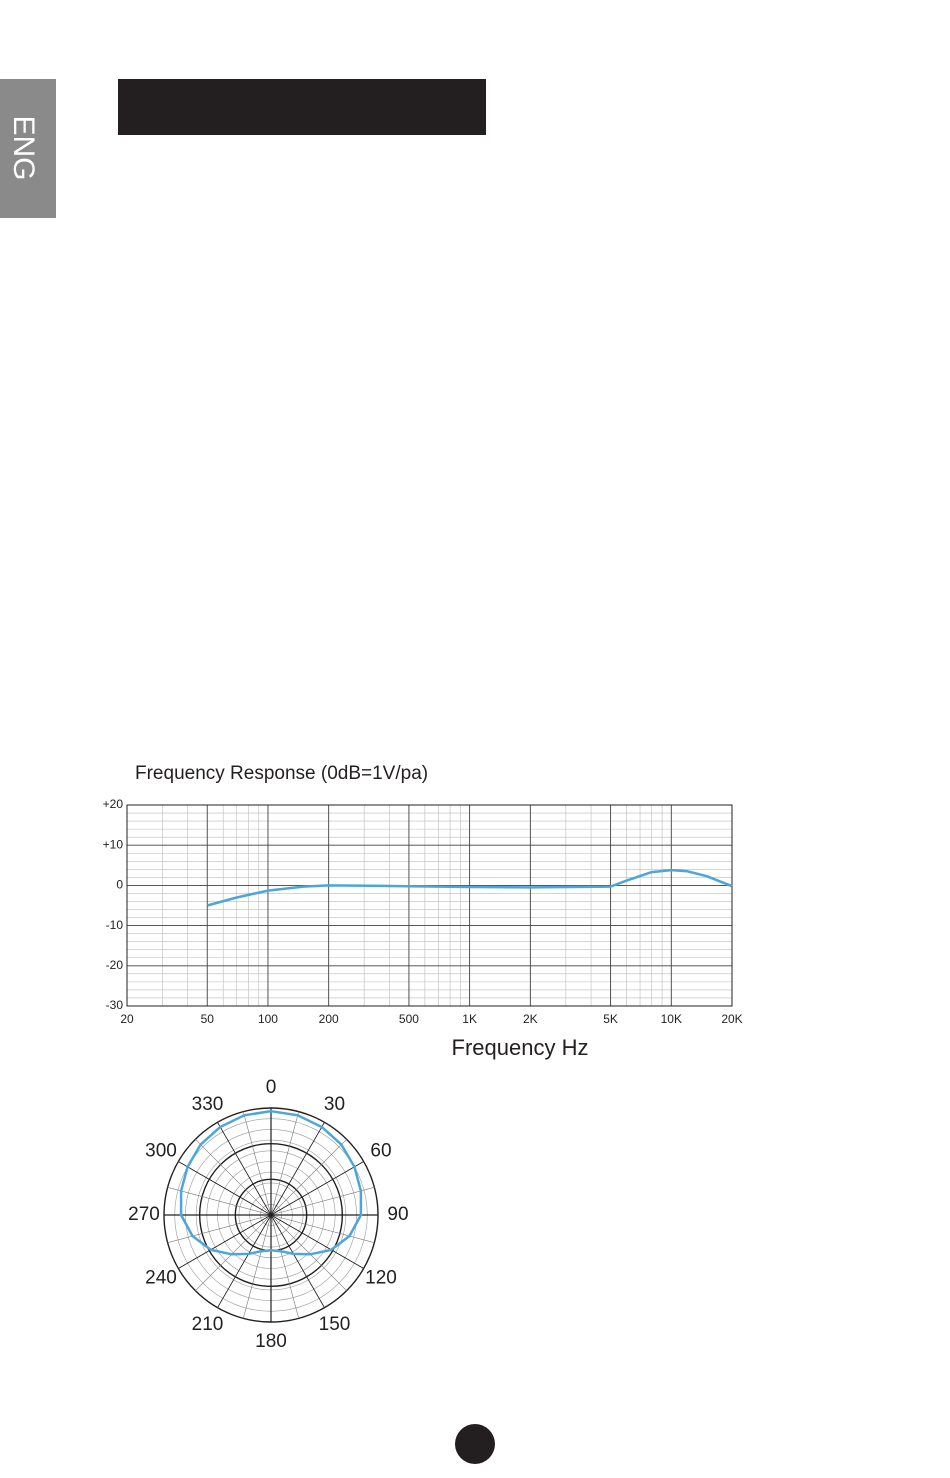  What do you see at coordinates (469, 1019) in the screenshot?
I see `x-tick-label: 1K` at bounding box center [469, 1019].